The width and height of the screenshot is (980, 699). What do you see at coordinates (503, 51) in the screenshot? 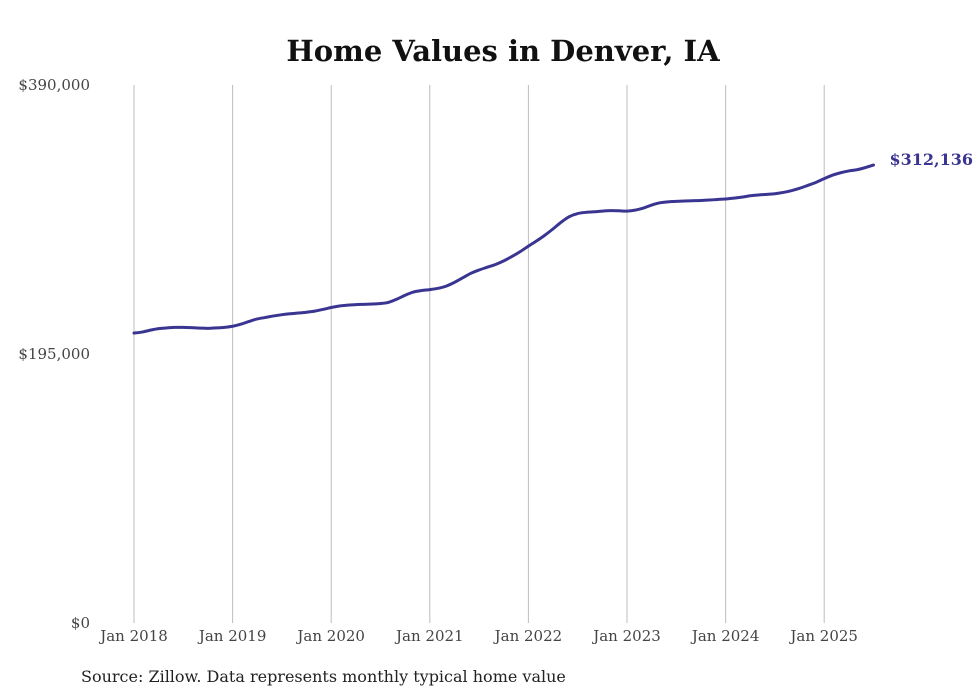
I see `chart-title: Home Values in Denver, IA` at bounding box center [503, 51].